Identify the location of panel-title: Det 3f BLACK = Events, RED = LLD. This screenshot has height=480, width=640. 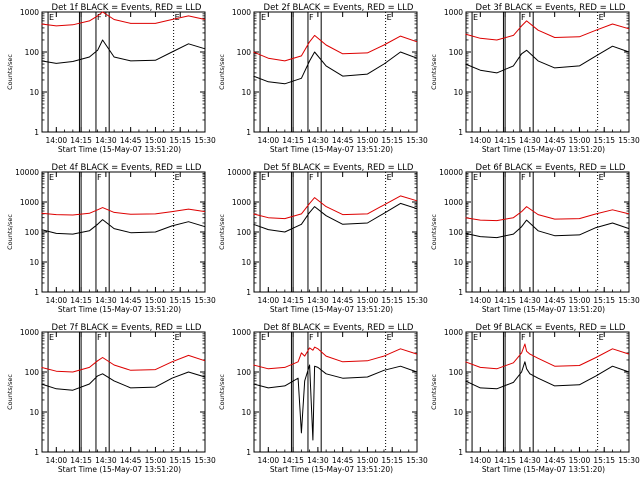
(551, 8).